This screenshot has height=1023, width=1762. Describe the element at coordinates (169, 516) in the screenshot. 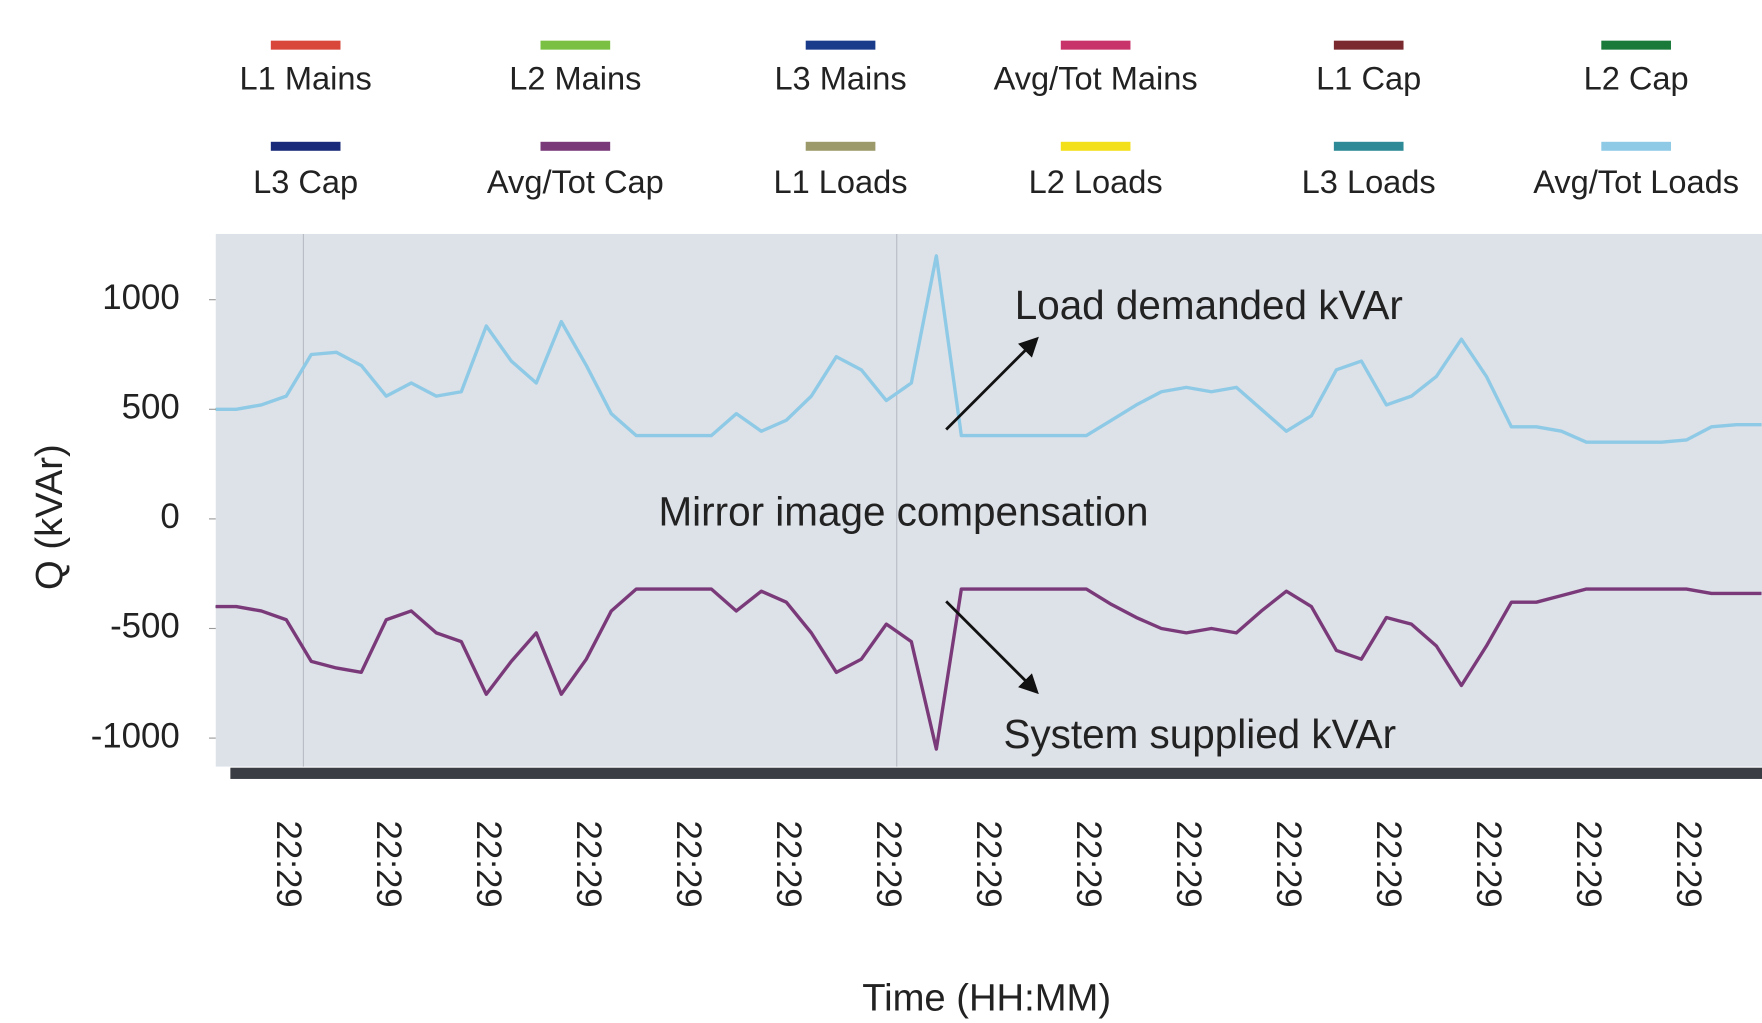

I see `y-tick-label: 0` at that location.